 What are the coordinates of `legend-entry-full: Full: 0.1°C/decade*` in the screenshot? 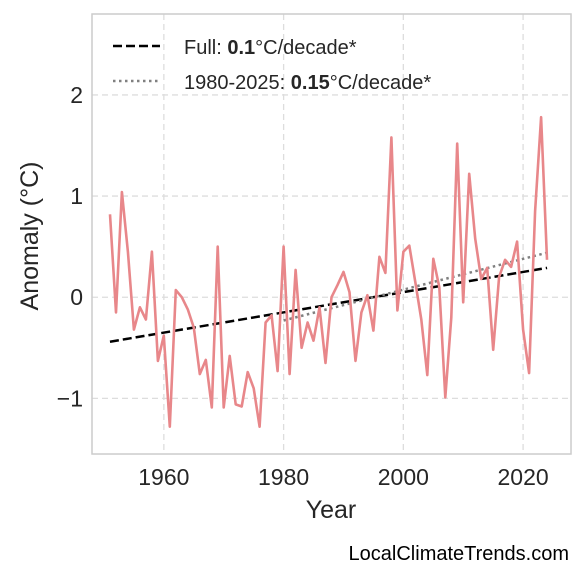 It's located at (270, 48).